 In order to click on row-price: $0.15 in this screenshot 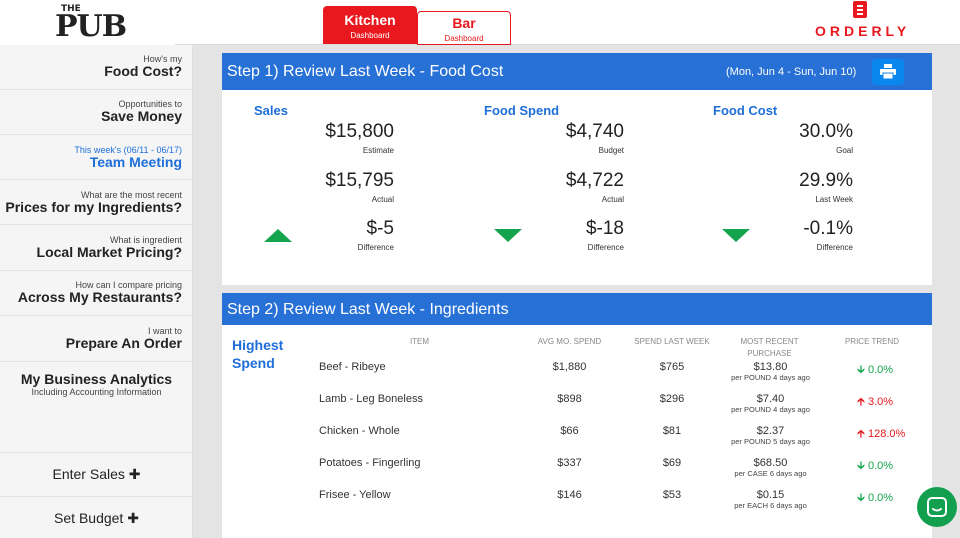, I will do `click(770, 495)`.